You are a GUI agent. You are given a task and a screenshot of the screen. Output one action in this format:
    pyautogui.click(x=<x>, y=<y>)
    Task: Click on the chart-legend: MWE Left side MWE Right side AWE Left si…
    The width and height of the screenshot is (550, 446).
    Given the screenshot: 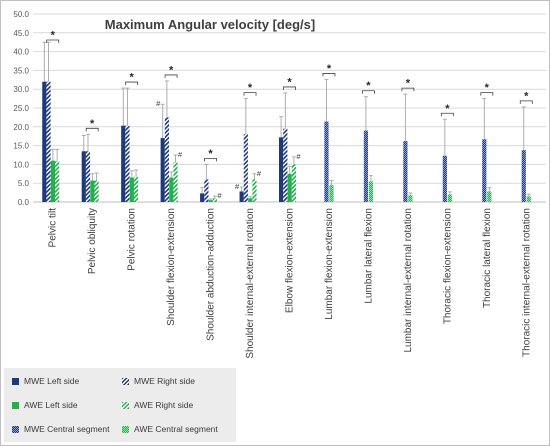 What is the action you would take?
    pyautogui.click(x=120, y=405)
    